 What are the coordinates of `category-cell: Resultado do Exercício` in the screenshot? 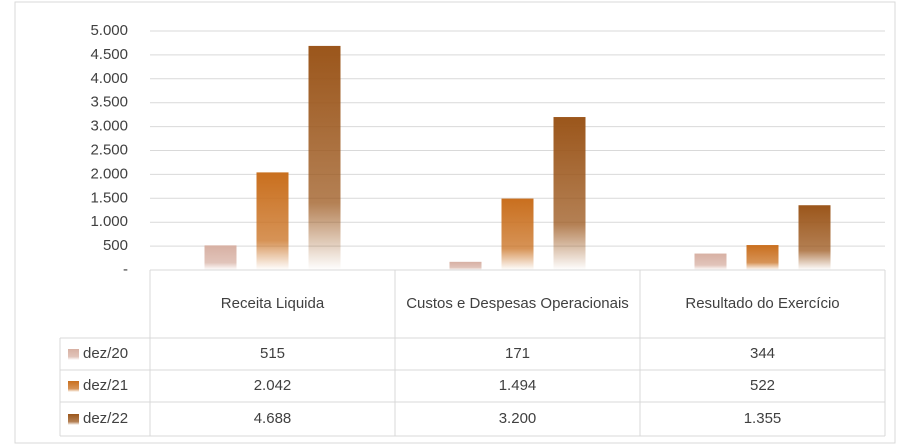 It's located at (762, 303).